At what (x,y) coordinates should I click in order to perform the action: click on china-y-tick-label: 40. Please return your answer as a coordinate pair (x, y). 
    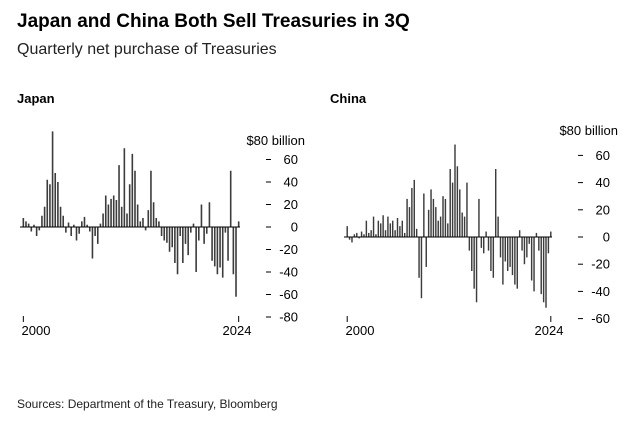
    Looking at the image, I should click on (603, 182).